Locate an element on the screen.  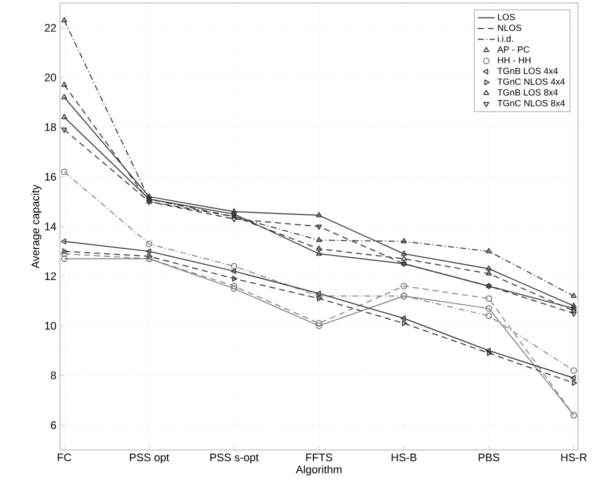
y-tick-label: 14 is located at coordinates (50, 226).